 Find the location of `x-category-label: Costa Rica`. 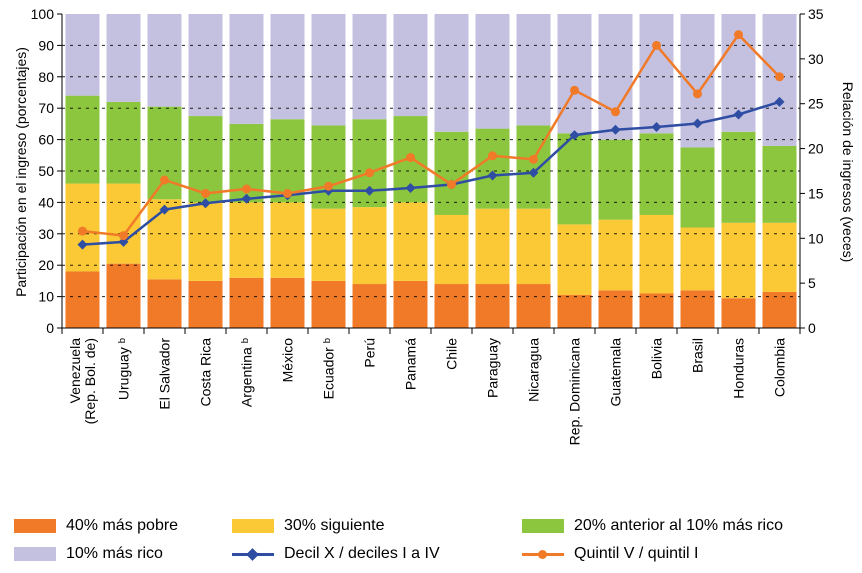

x-category-label: Costa Rica is located at coordinates (206, 372).